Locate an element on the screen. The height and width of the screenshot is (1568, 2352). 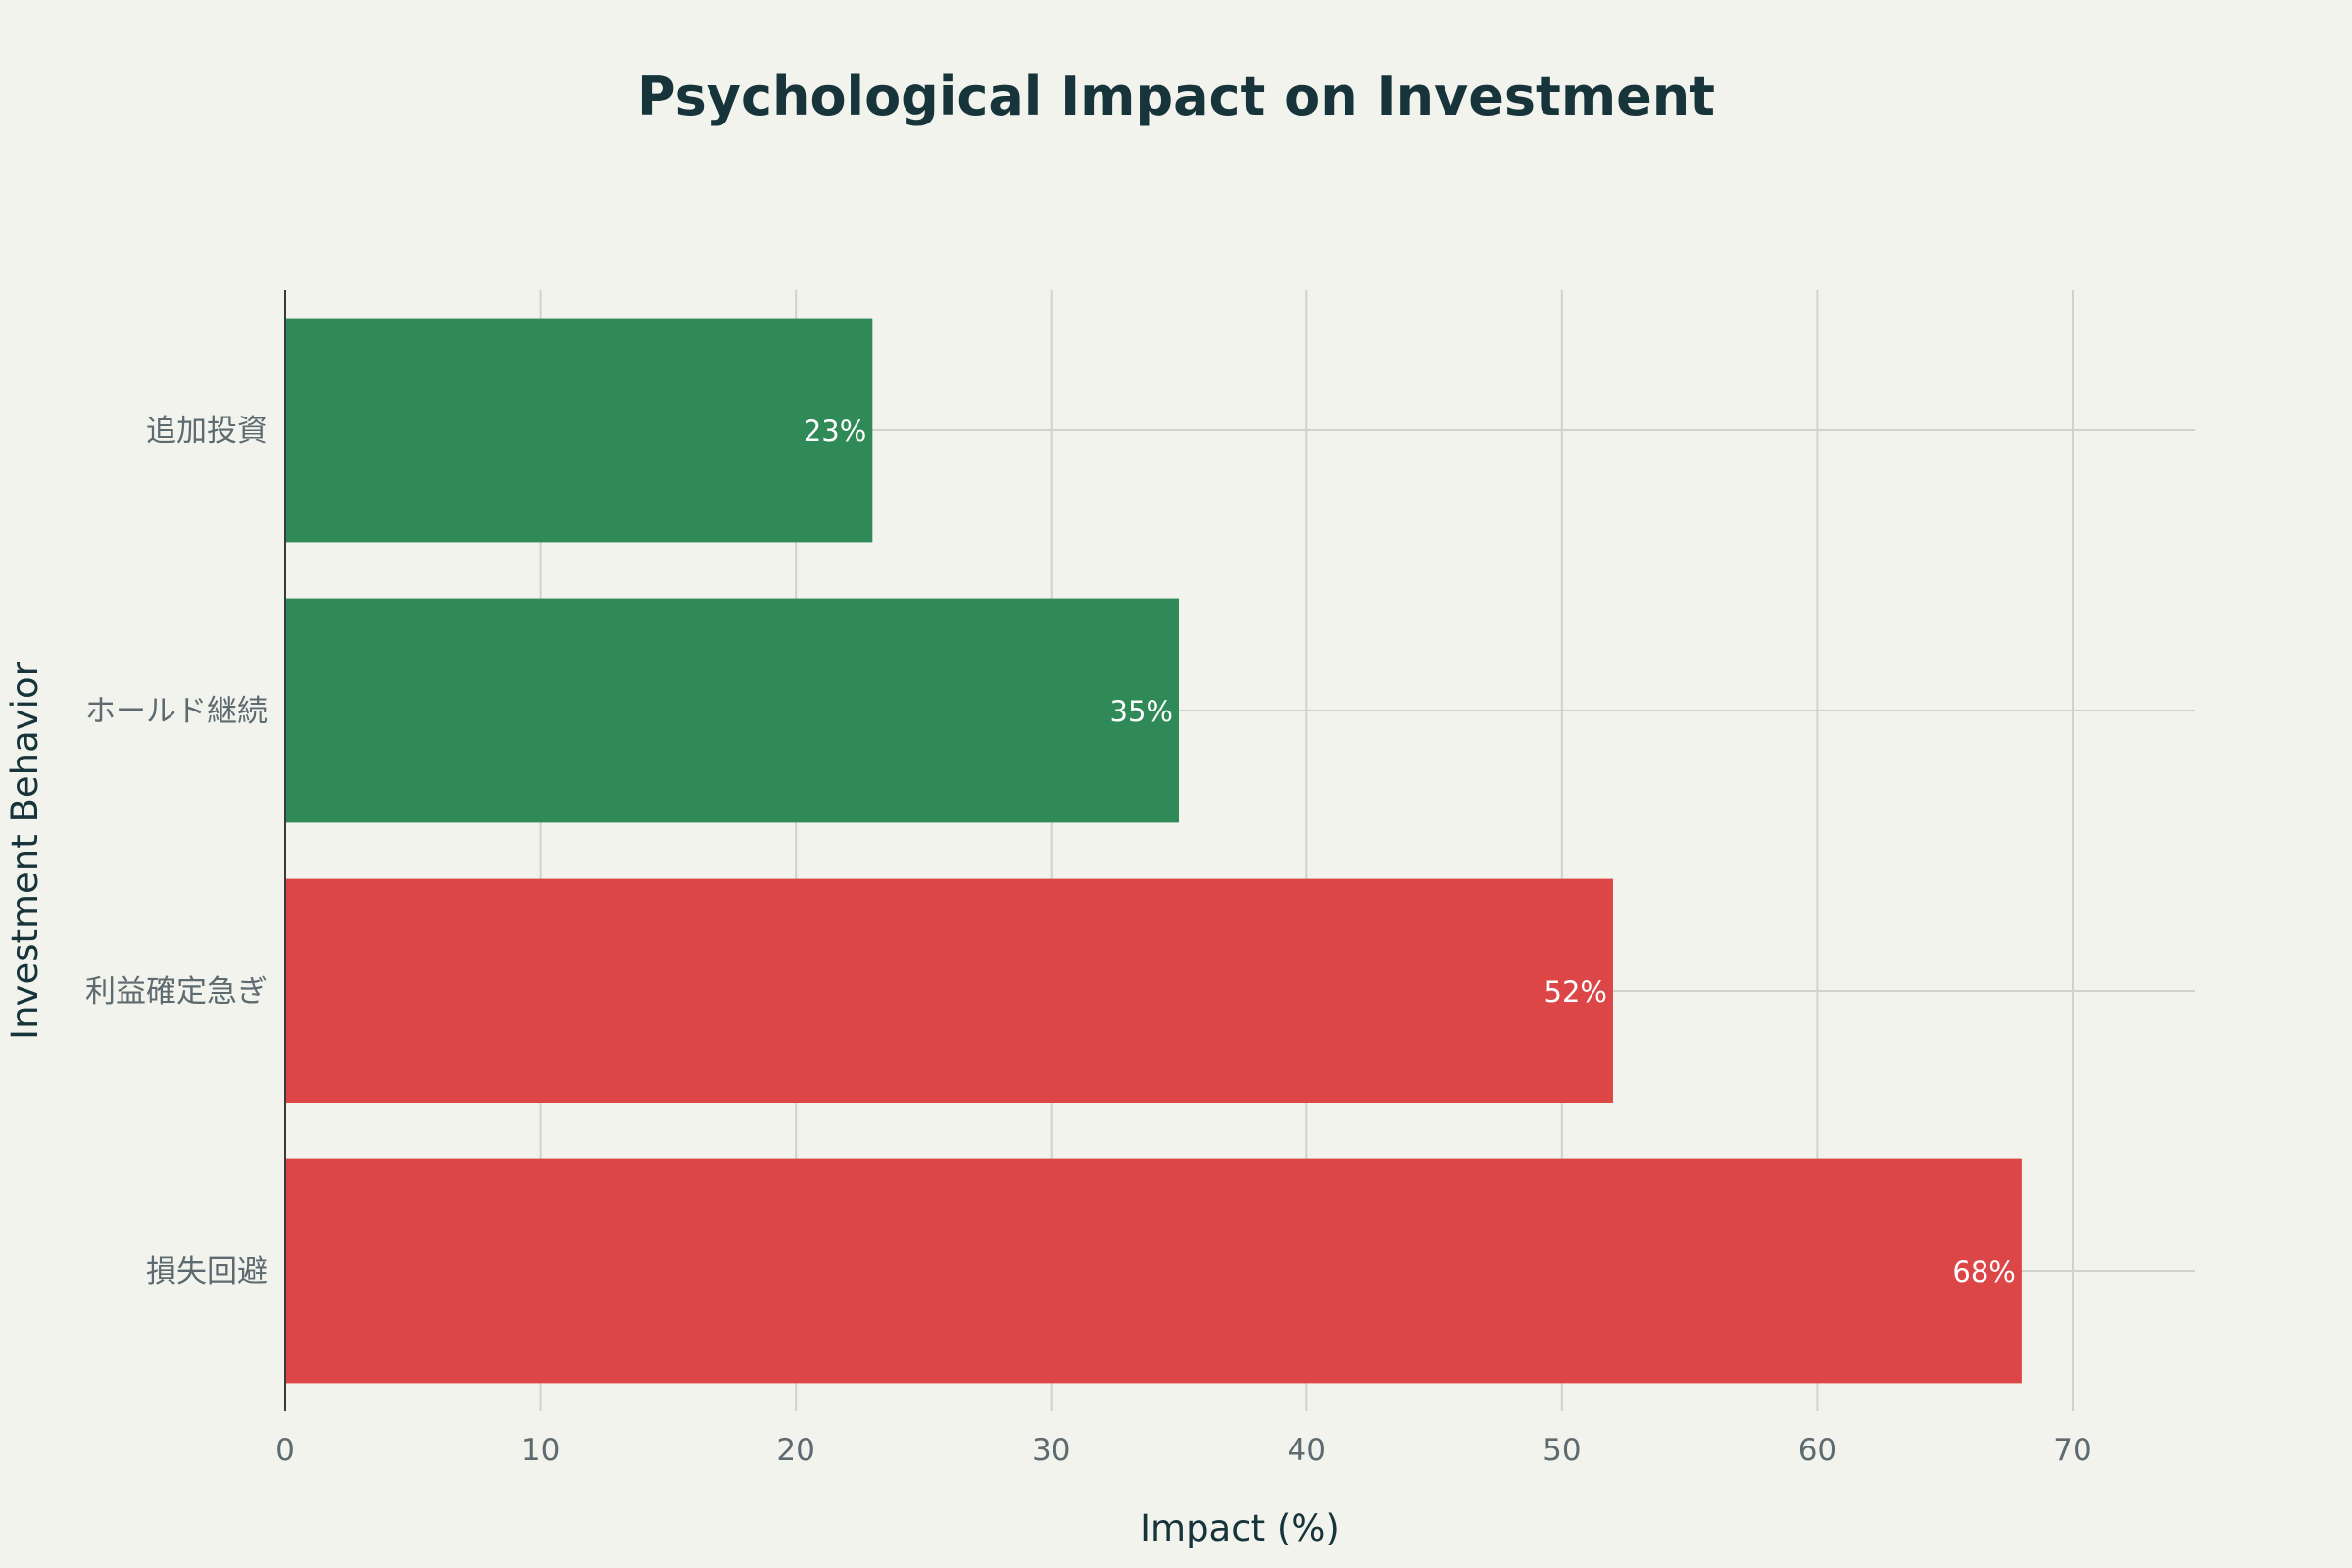
x-tick-label: 30 is located at coordinates (1051, 1450).